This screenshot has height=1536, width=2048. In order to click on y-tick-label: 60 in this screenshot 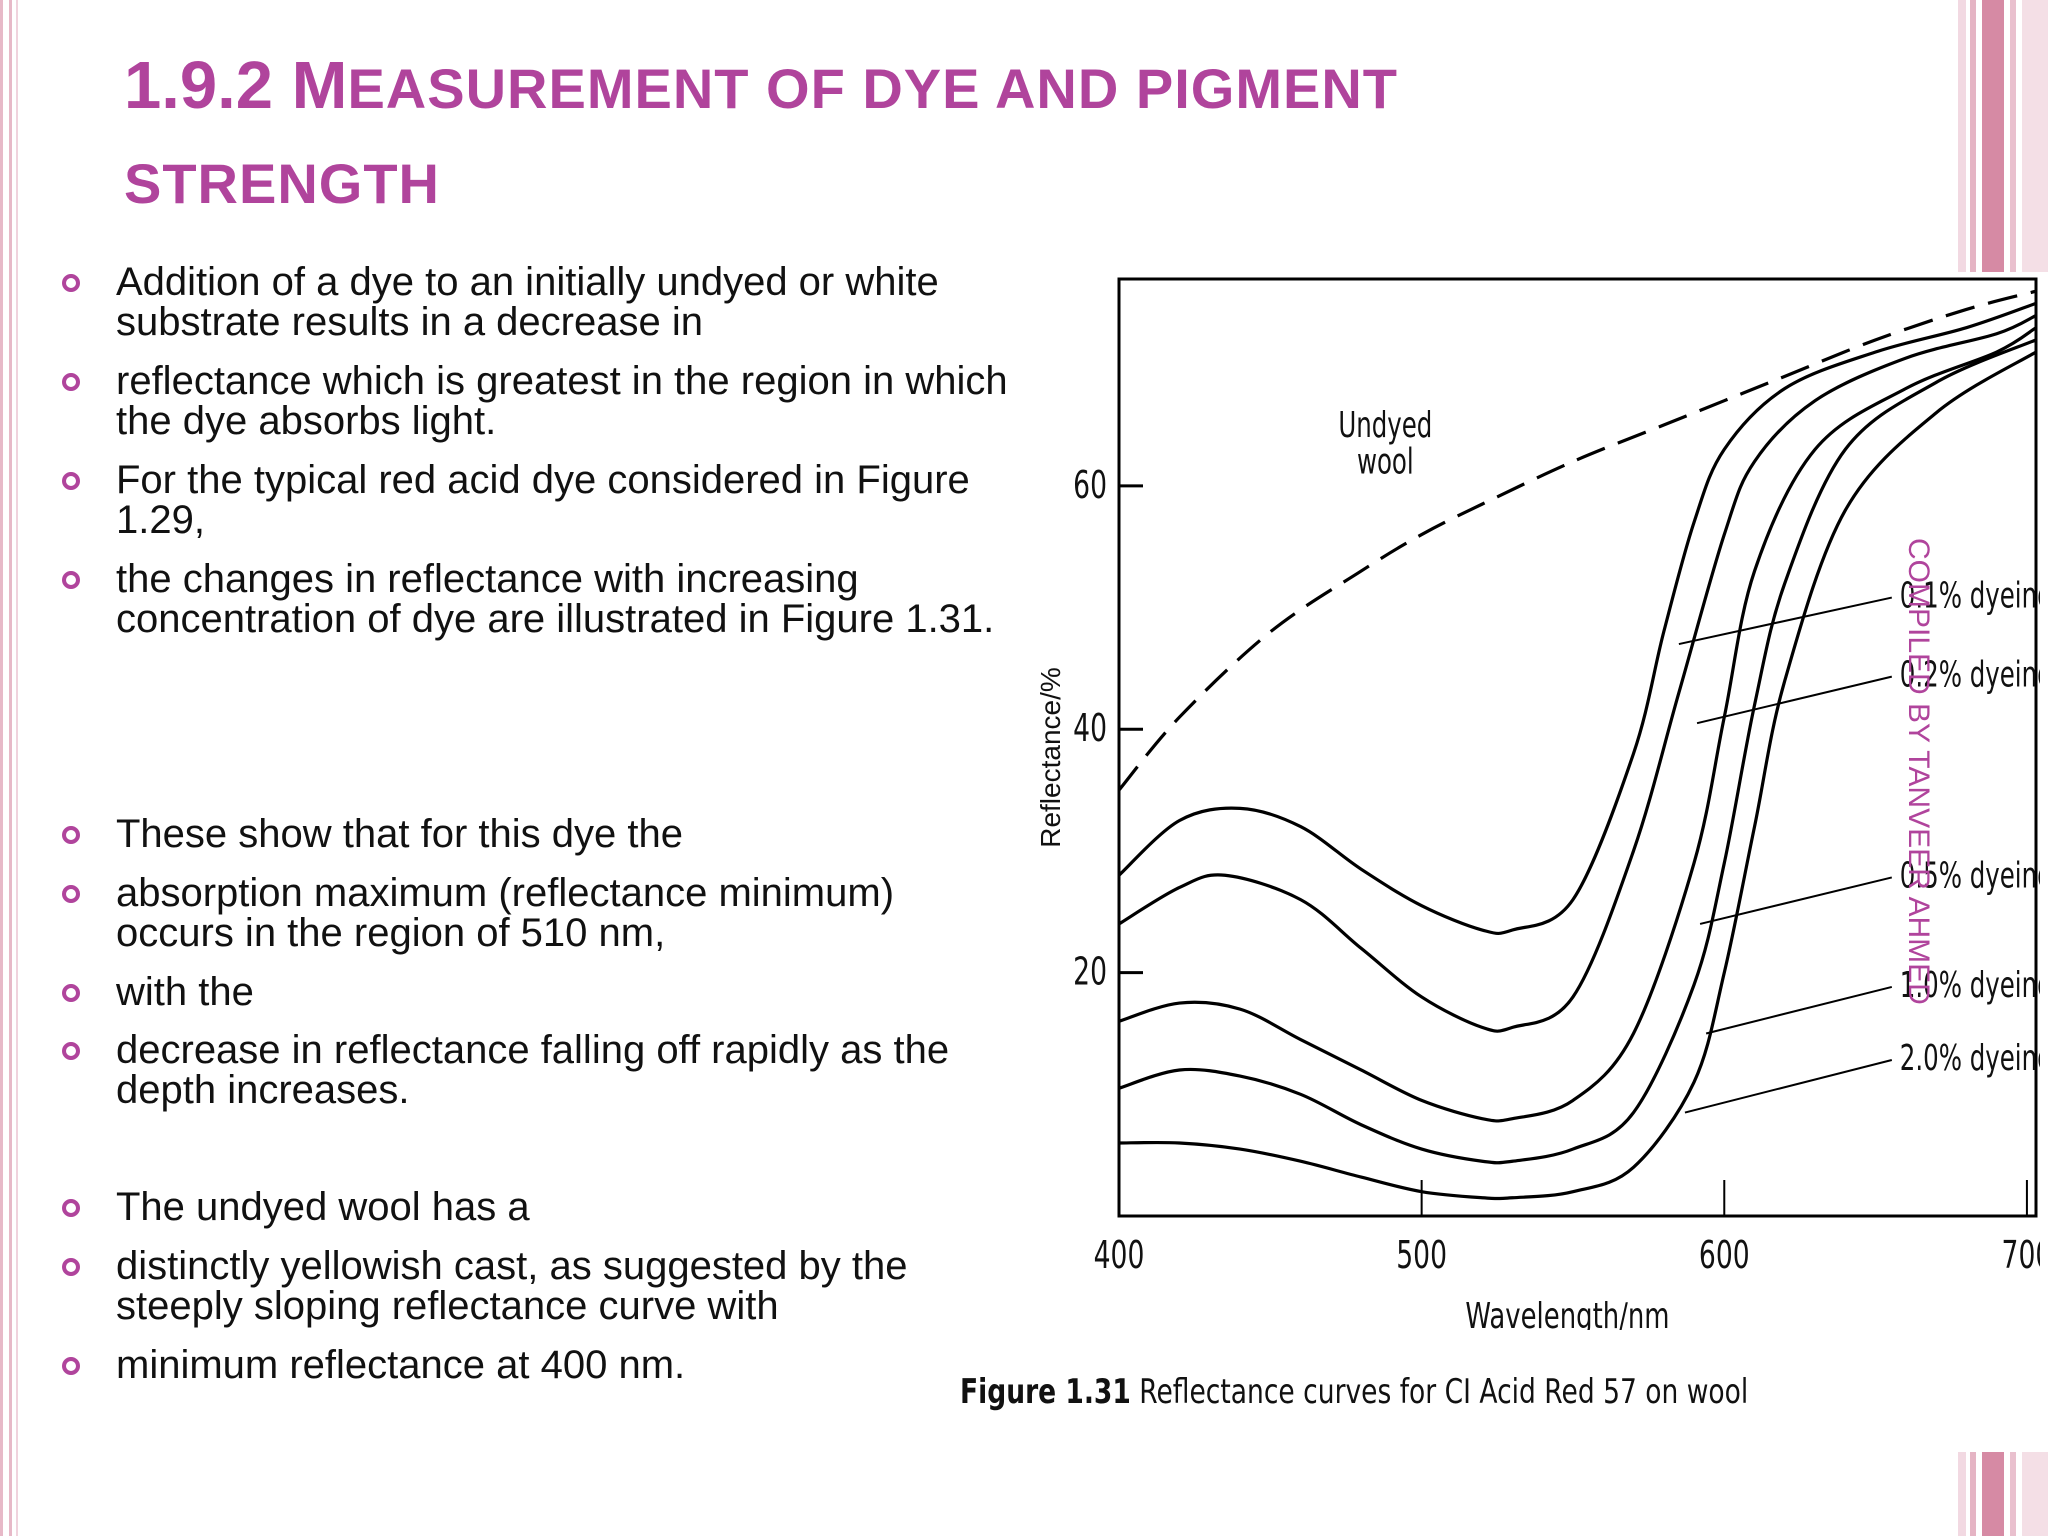, I will do `click(1090, 485)`.